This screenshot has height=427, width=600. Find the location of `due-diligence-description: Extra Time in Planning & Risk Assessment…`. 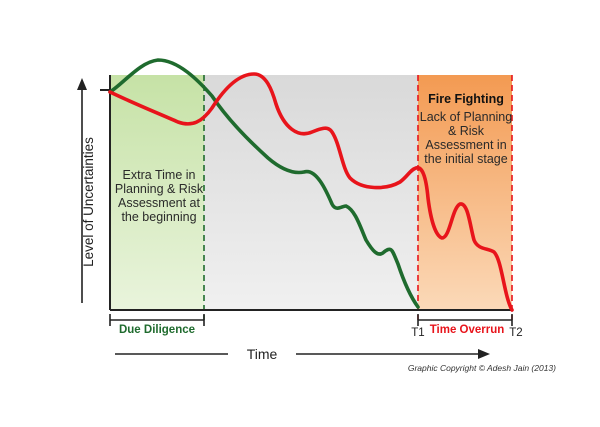

due-diligence-description: Extra Time in Planning & Risk Assessment… is located at coordinates (159, 196).